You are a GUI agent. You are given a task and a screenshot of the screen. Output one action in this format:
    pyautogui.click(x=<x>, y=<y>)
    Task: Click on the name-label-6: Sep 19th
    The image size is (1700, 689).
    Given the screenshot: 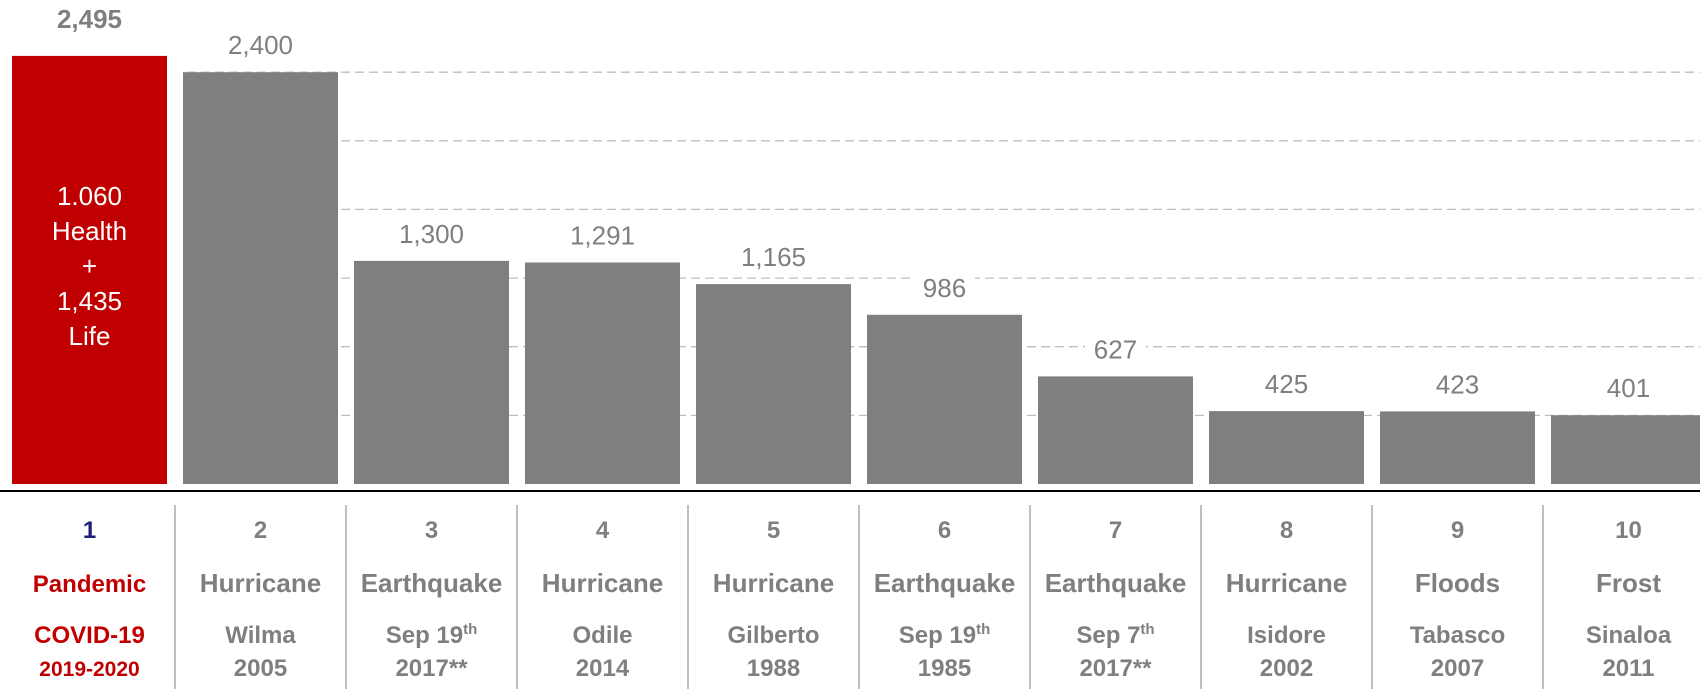 What is the action you would take?
    pyautogui.click(x=945, y=635)
    